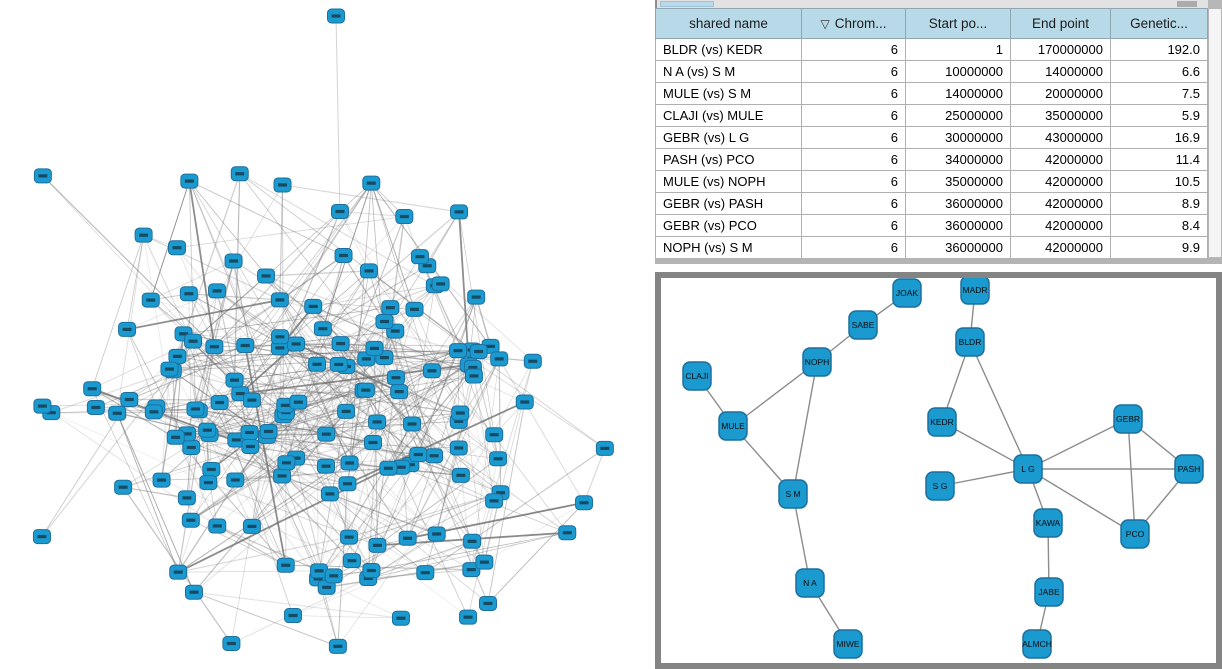 Image resolution: width=1222 pixels, height=669 pixels. Describe the element at coordinates (863, 325) in the screenshot. I see `network-node-sabe: SABE` at that location.